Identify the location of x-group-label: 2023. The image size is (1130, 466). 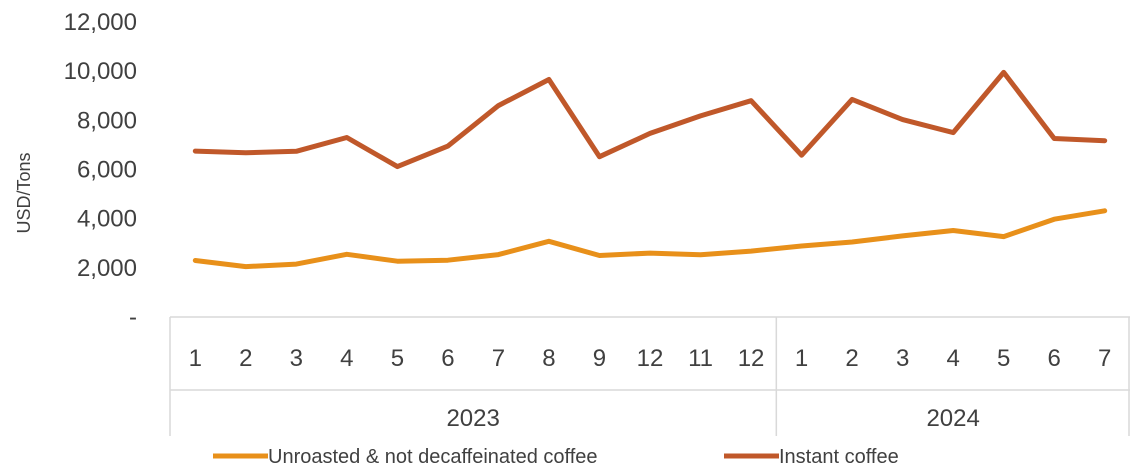
(472, 418).